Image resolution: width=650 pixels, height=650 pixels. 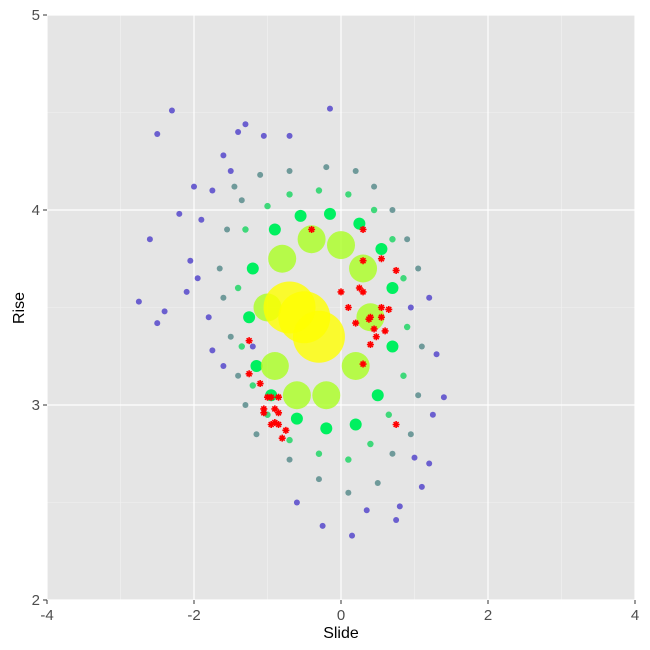 What do you see at coordinates (341, 615) in the screenshot?
I see `x-tick-label: 0` at bounding box center [341, 615].